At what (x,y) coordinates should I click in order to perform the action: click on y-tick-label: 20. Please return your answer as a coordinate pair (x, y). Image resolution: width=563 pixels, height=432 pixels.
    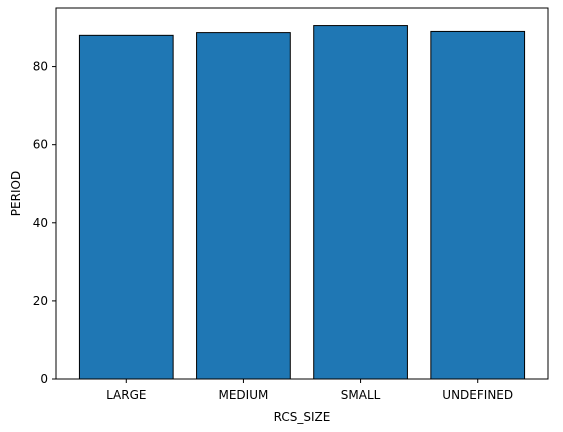
    Looking at the image, I should click on (40, 301).